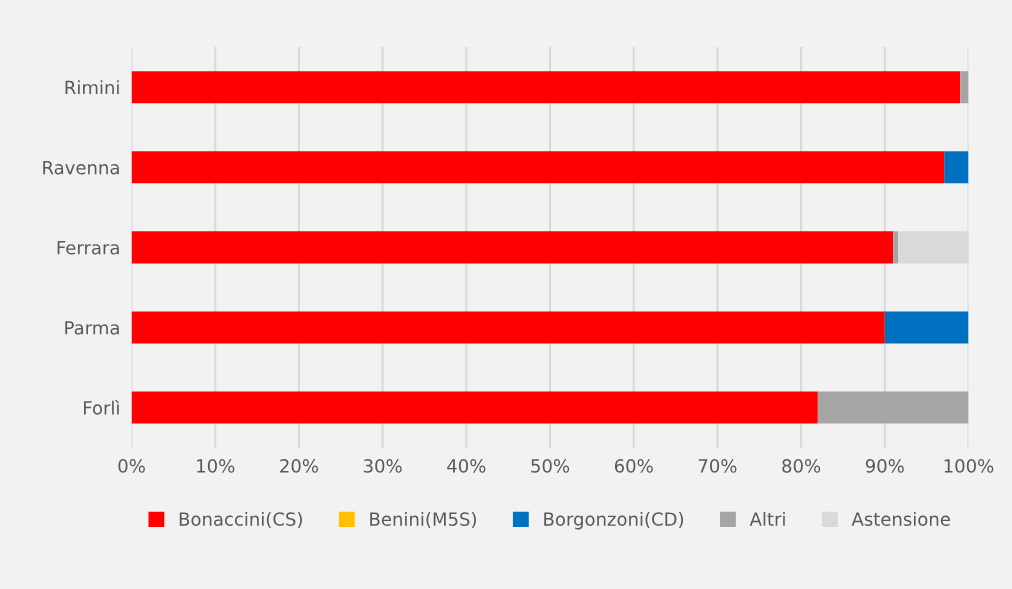  Describe the element at coordinates (216, 466) in the screenshot. I see `x-tick-label: 10%` at that location.